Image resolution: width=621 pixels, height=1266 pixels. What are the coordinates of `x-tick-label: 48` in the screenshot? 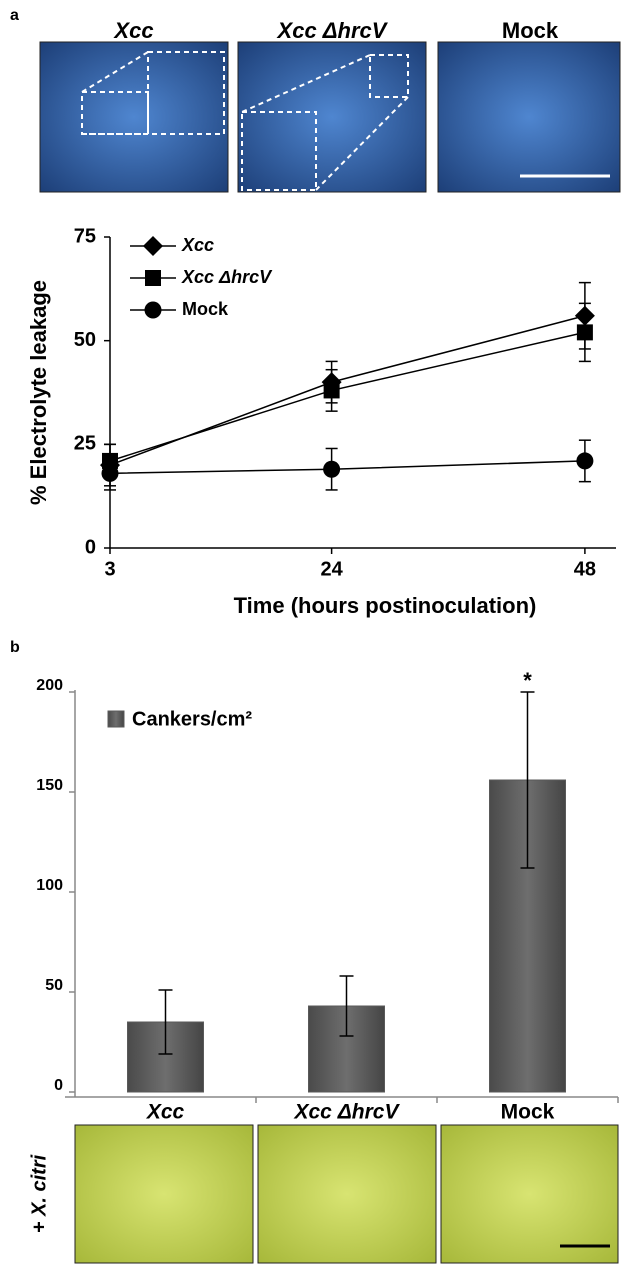 It's located at (585, 569).